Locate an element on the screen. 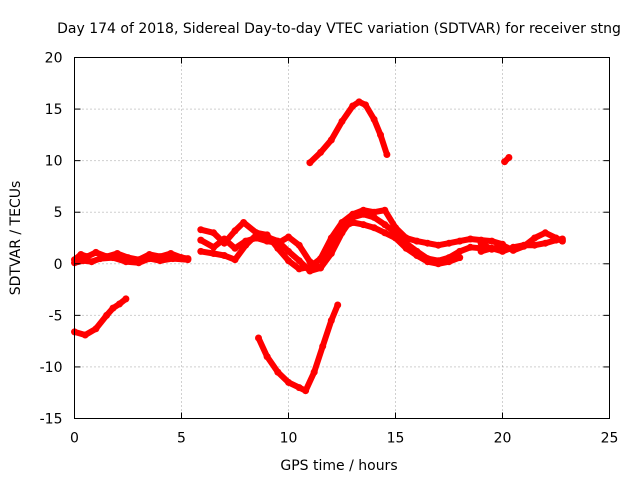 This screenshot has width=640, height=480. series-arc-late-tail-b is located at coordinates (521, 245).